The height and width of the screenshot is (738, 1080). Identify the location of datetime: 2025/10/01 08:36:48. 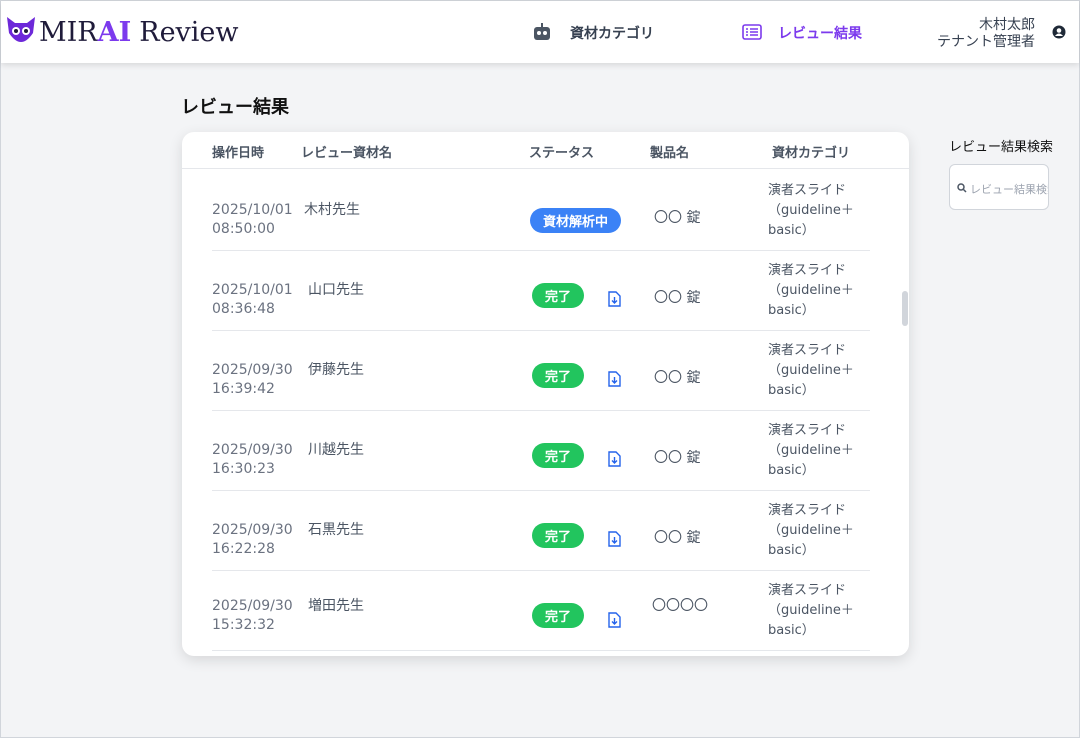
(252, 299).